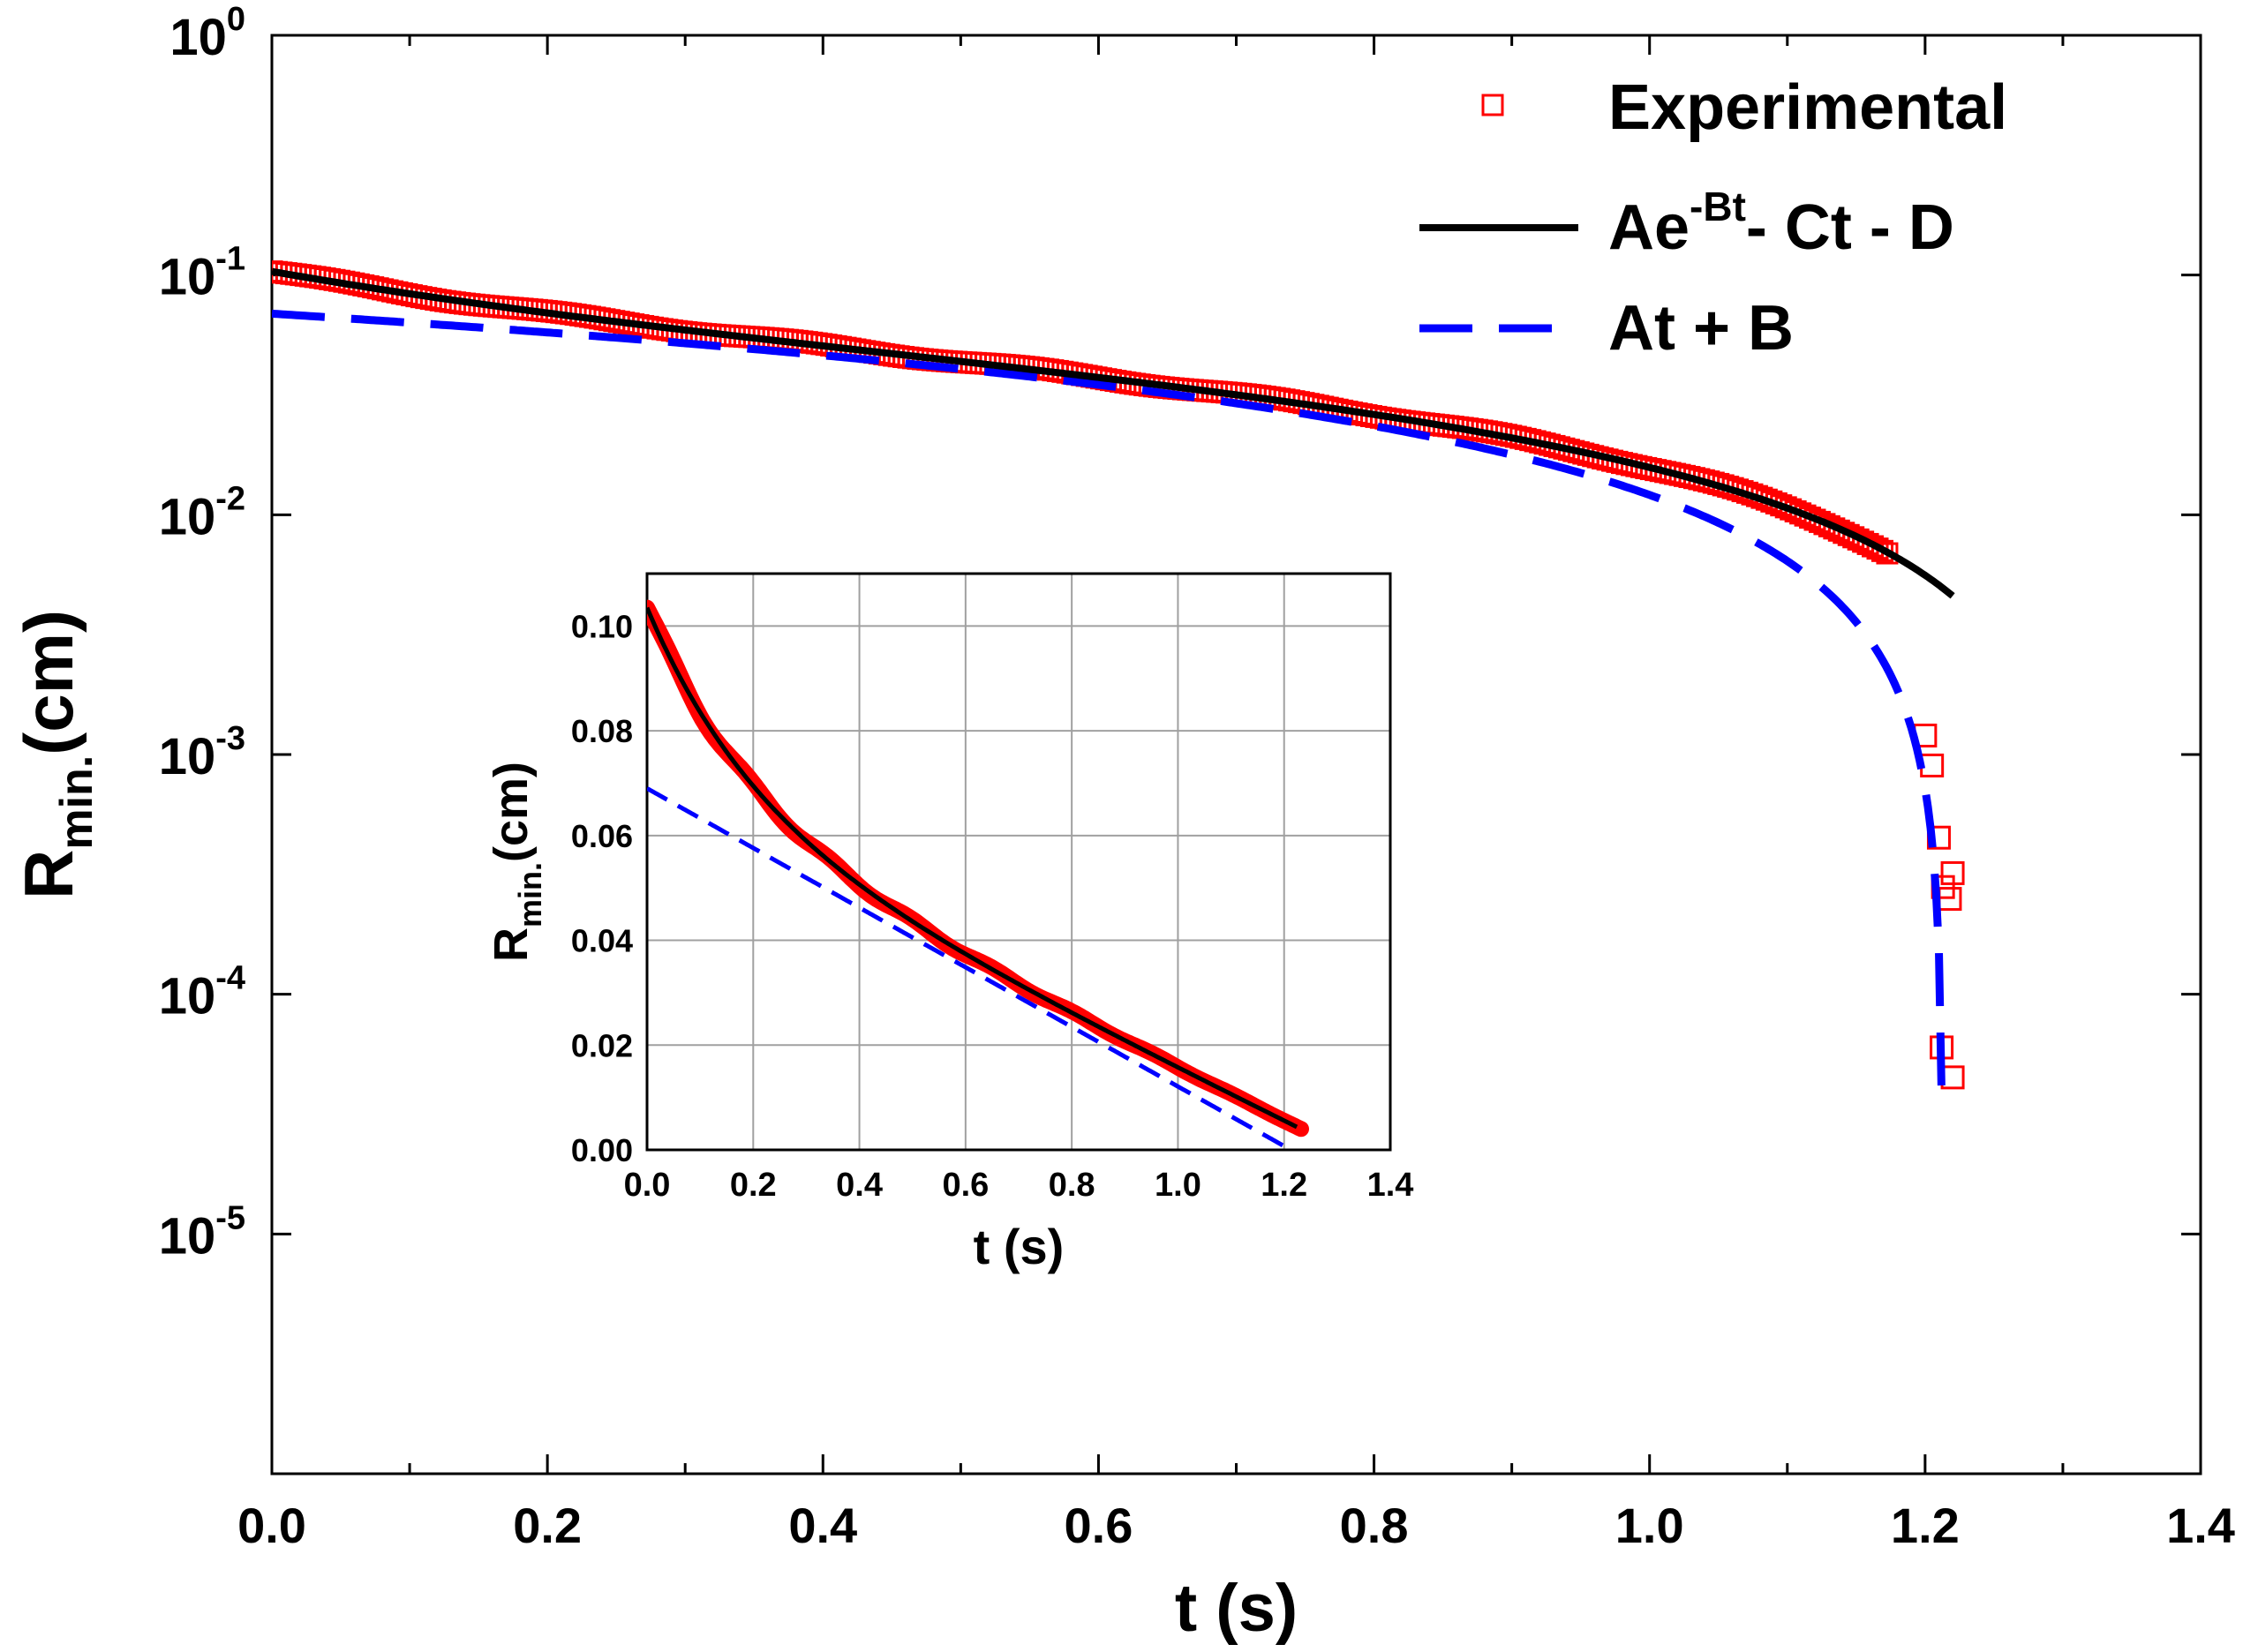 This screenshot has width=2243, height=1652. I want to click on main-y-tick-label: 10⁻³, so click(202, 752).